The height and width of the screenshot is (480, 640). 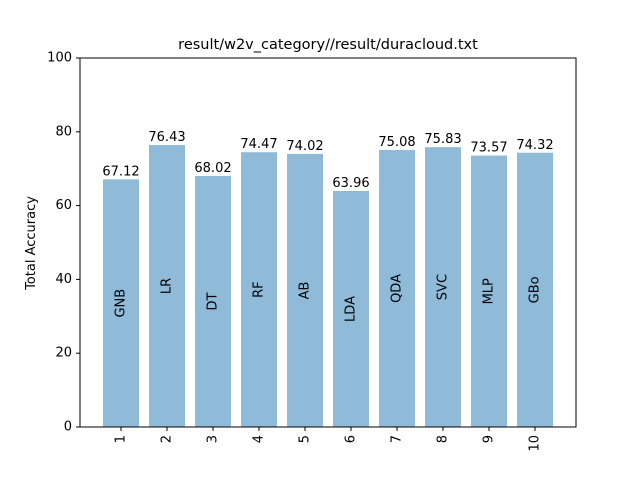 What do you see at coordinates (213, 439) in the screenshot?
I see `x-tick-label: 3` at bounding box center [213, 439].